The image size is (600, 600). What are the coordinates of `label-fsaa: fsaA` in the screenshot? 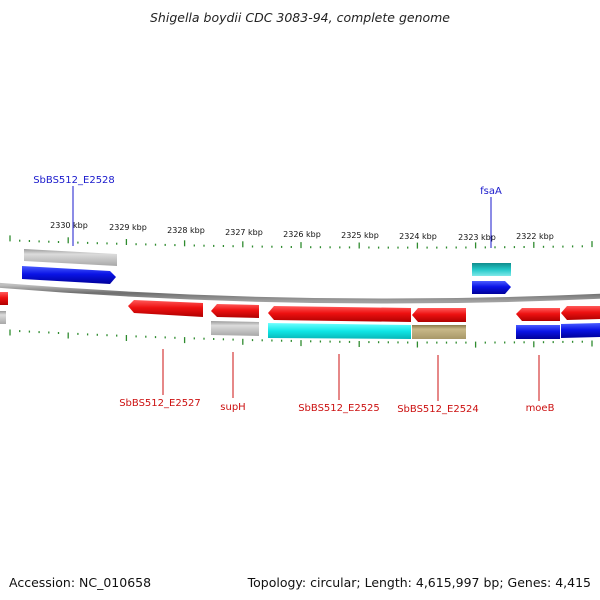 It's located at (491, 191).